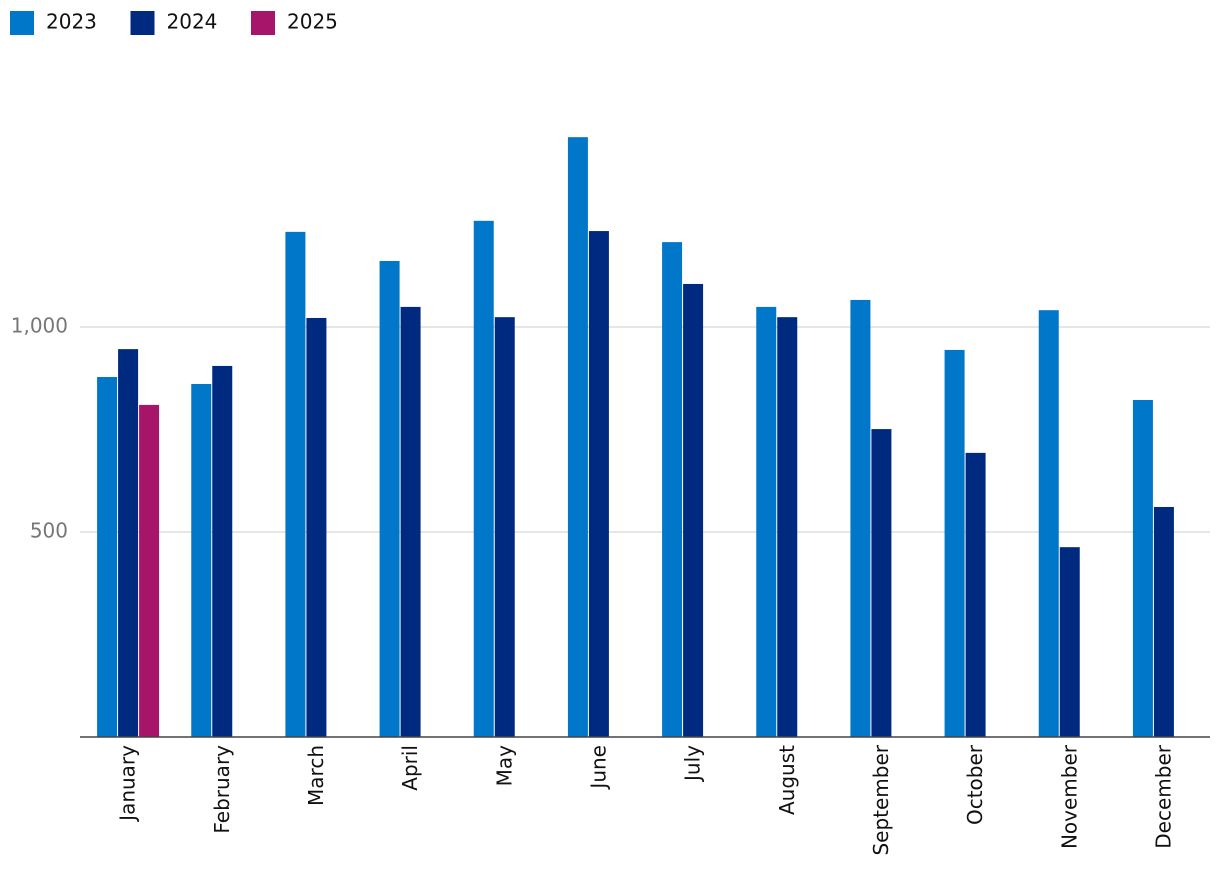  What do you see at coordinates (49, 531) in the screenshot?
I see `y-tick-label: 500` at bounding box center [49, 531].